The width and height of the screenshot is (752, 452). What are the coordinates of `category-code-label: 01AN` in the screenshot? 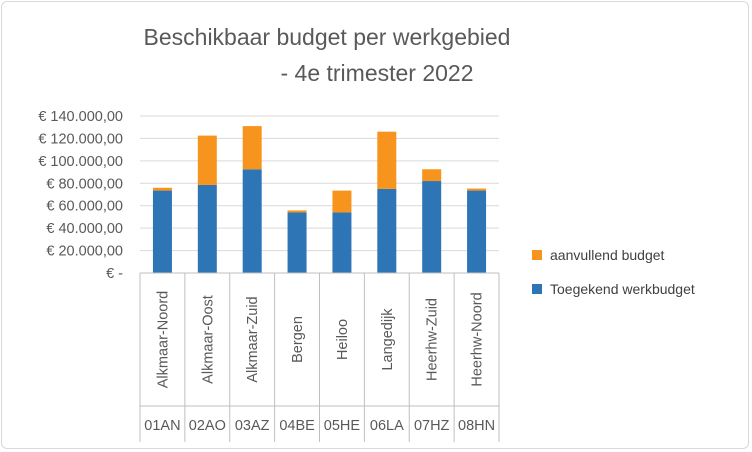 It's located at (162, 426).